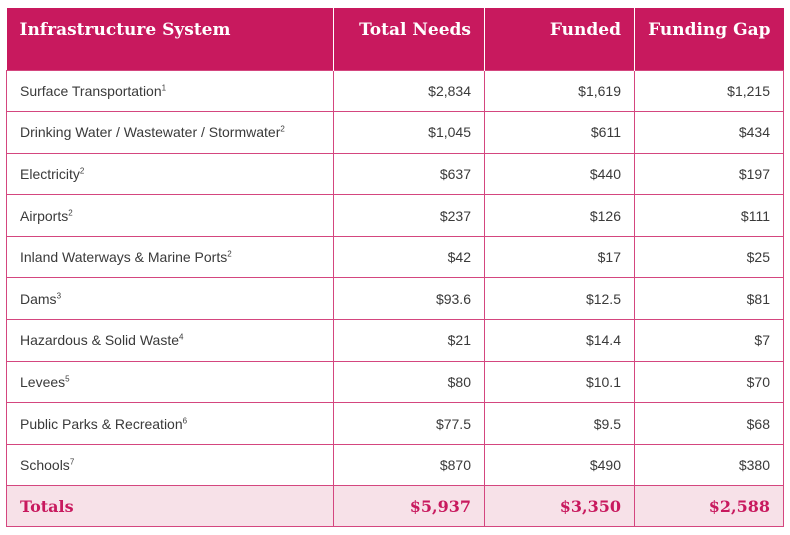  I want to click on table-row: Airports2 $237 $126 $111, so click(395, 215).